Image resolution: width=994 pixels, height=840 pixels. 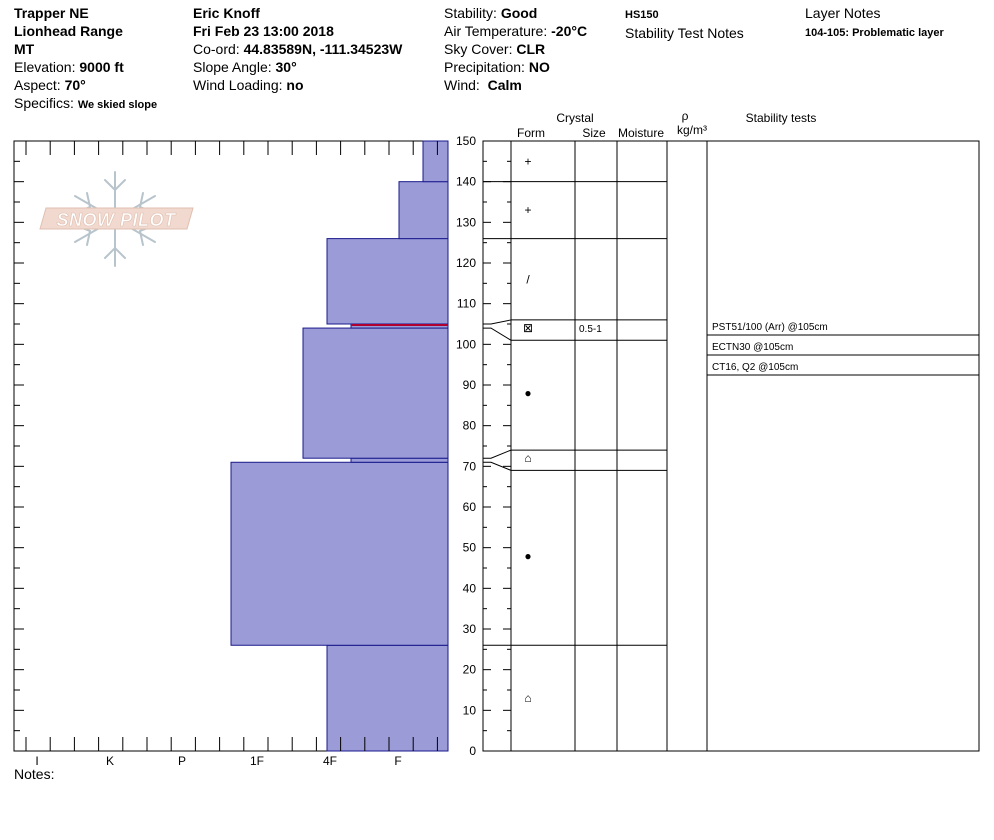 I want to click on crystal-form-6: ●, so click(x=527, y=556).